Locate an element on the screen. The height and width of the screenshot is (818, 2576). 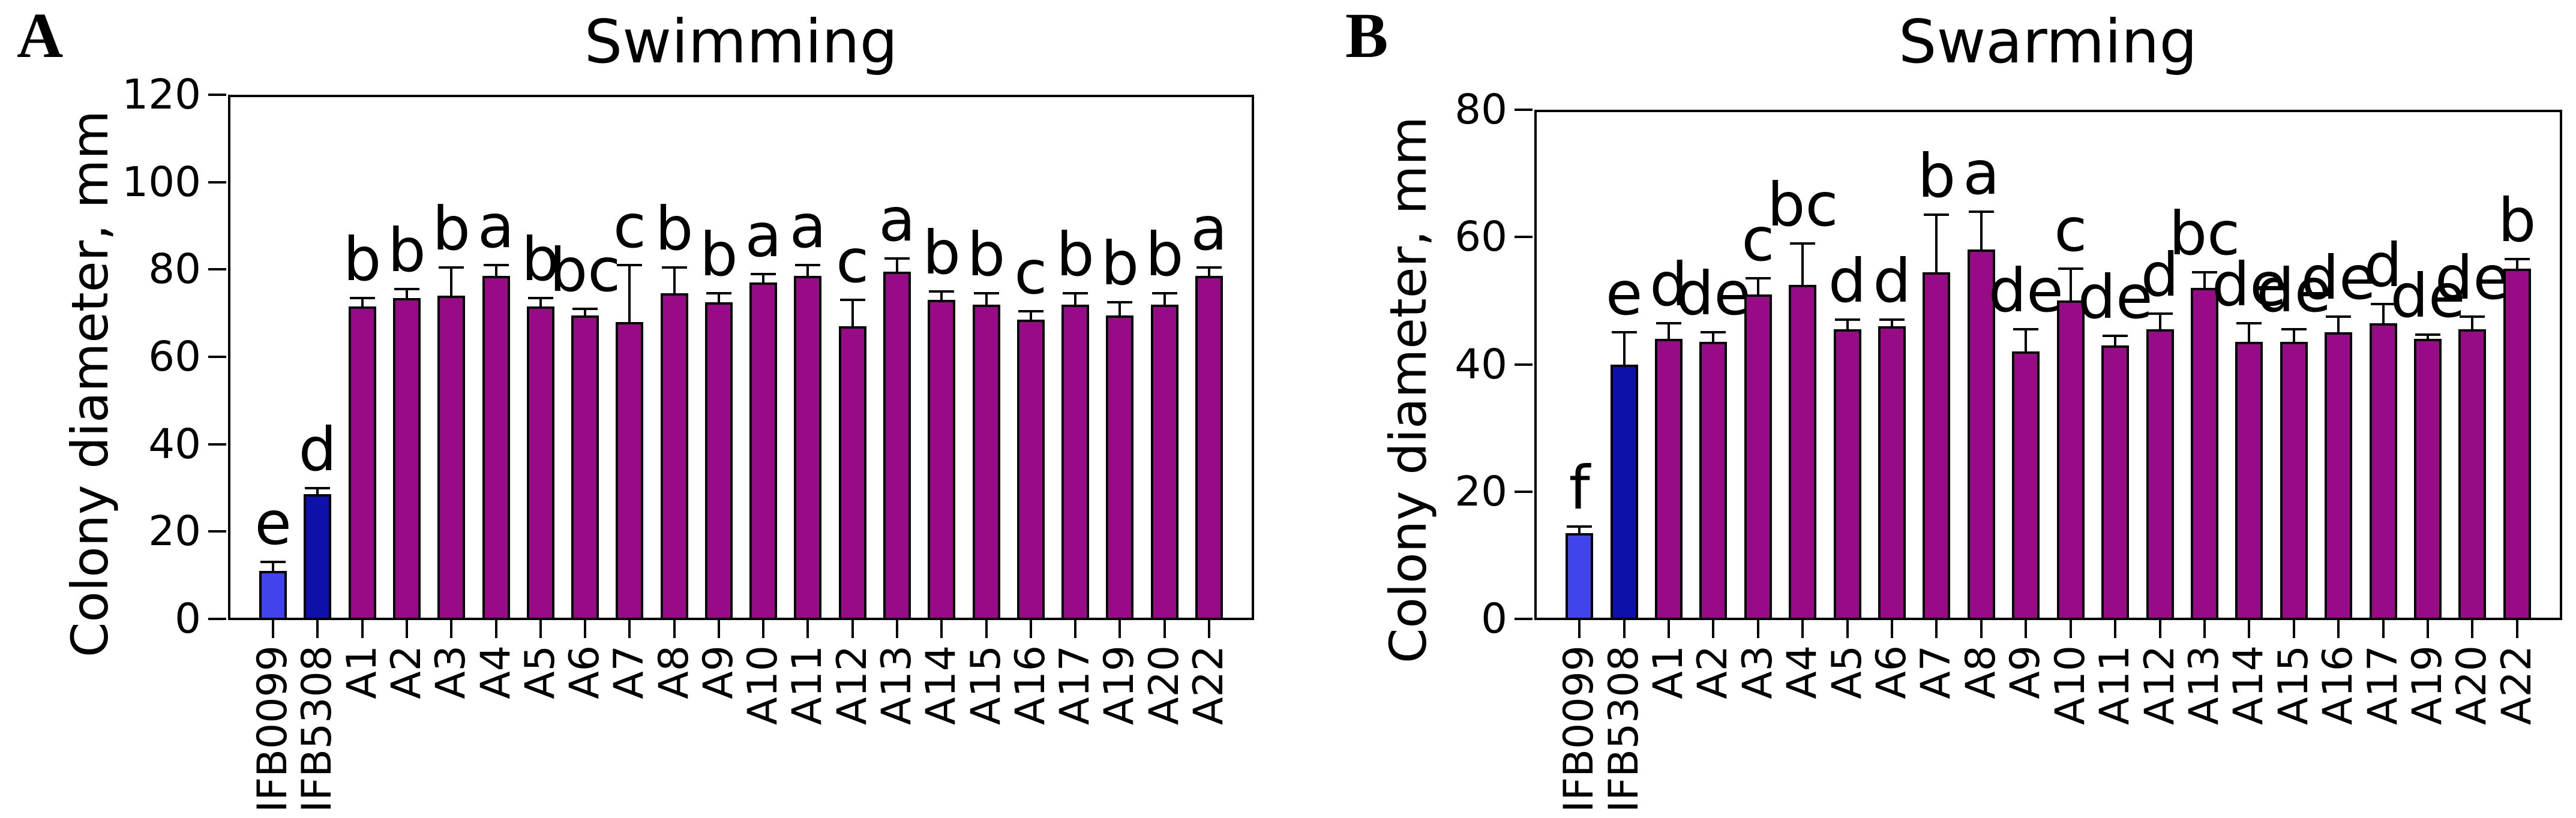
x-tick-label: A19 is located at coordinates (2427, 685).